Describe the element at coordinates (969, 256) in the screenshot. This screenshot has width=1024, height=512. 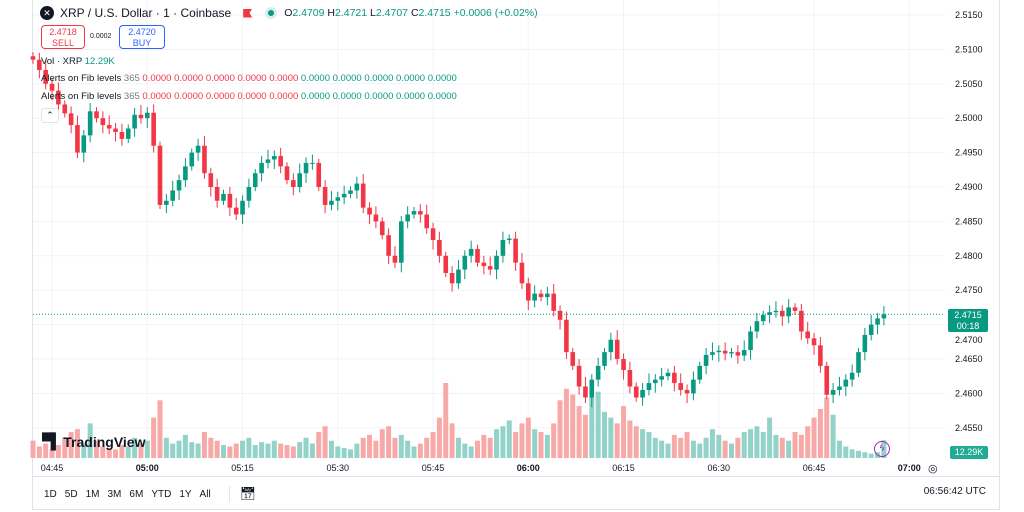
I see `price-tick: 2.4800` at that location.